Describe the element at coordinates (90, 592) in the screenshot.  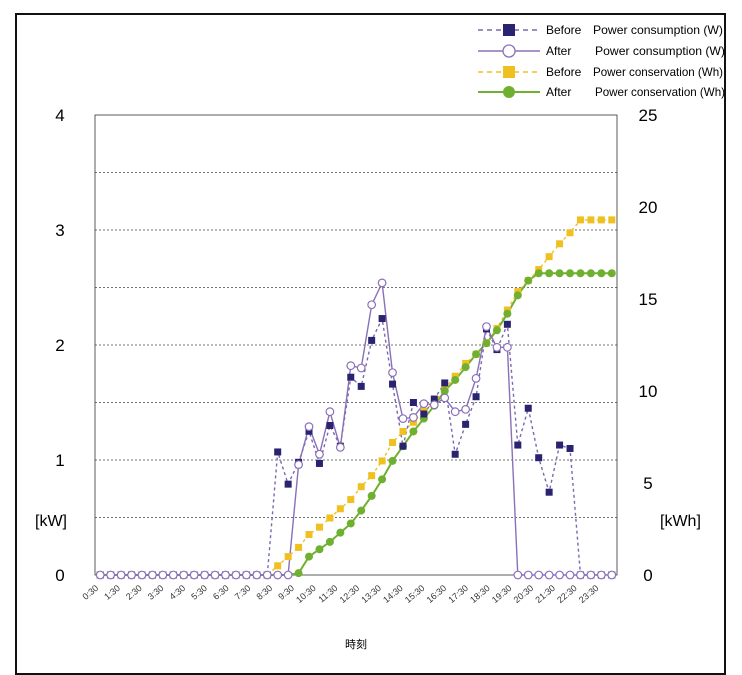
I see `x-tick-label: 0:30` at that location.